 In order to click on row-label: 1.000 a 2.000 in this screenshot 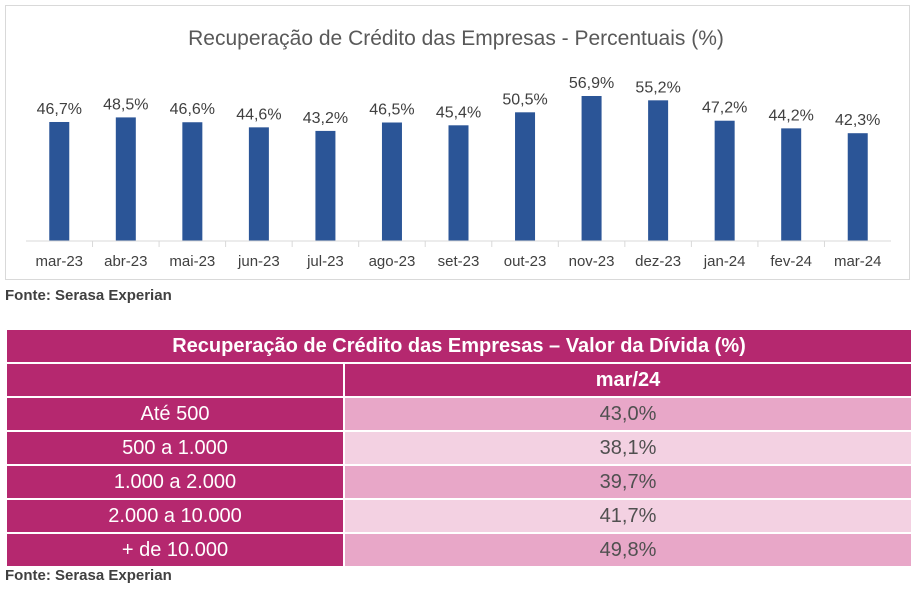, I will do `click(175, 482)`.